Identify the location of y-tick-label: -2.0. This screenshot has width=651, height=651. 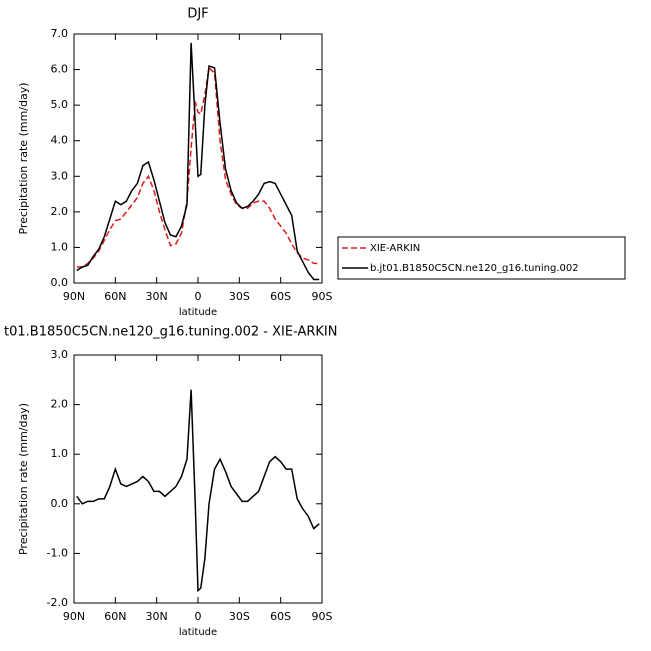
(57, 602).